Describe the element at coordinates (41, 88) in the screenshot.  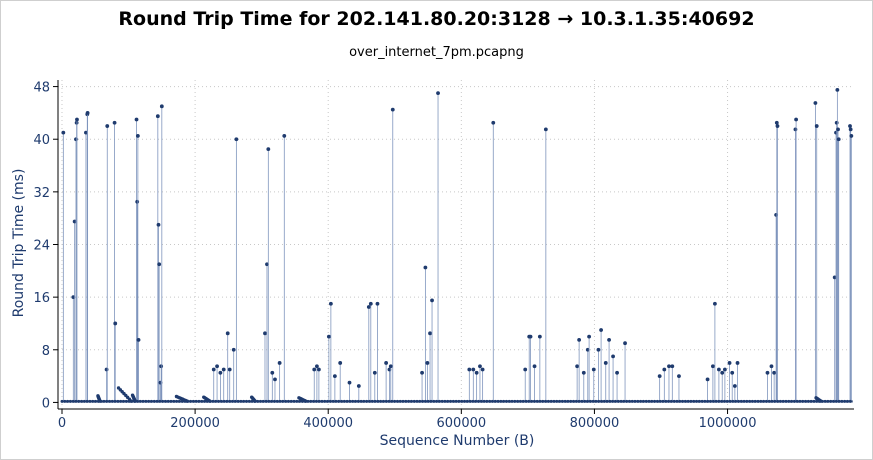
I see `y-tick-label: 48` at that location.